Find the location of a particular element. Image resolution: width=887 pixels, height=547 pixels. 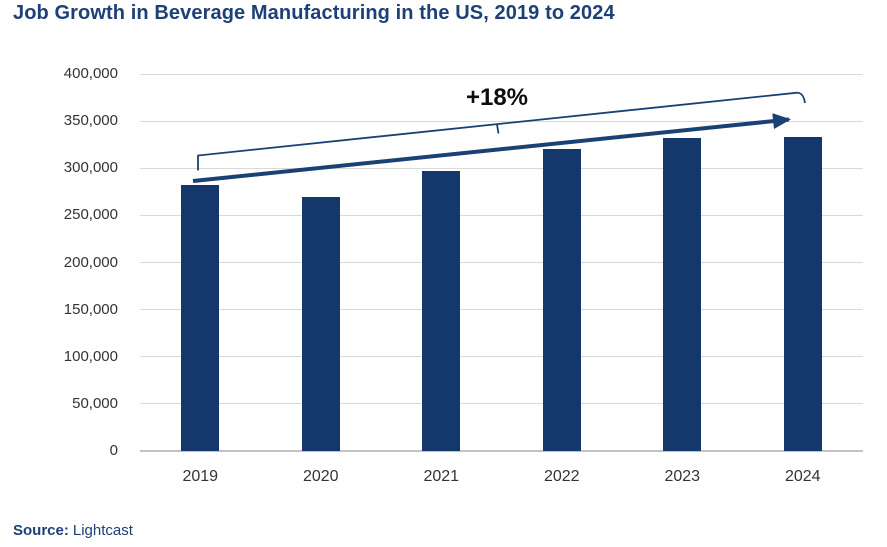

source-value: Lightcast is located at coordinates (102, 530).